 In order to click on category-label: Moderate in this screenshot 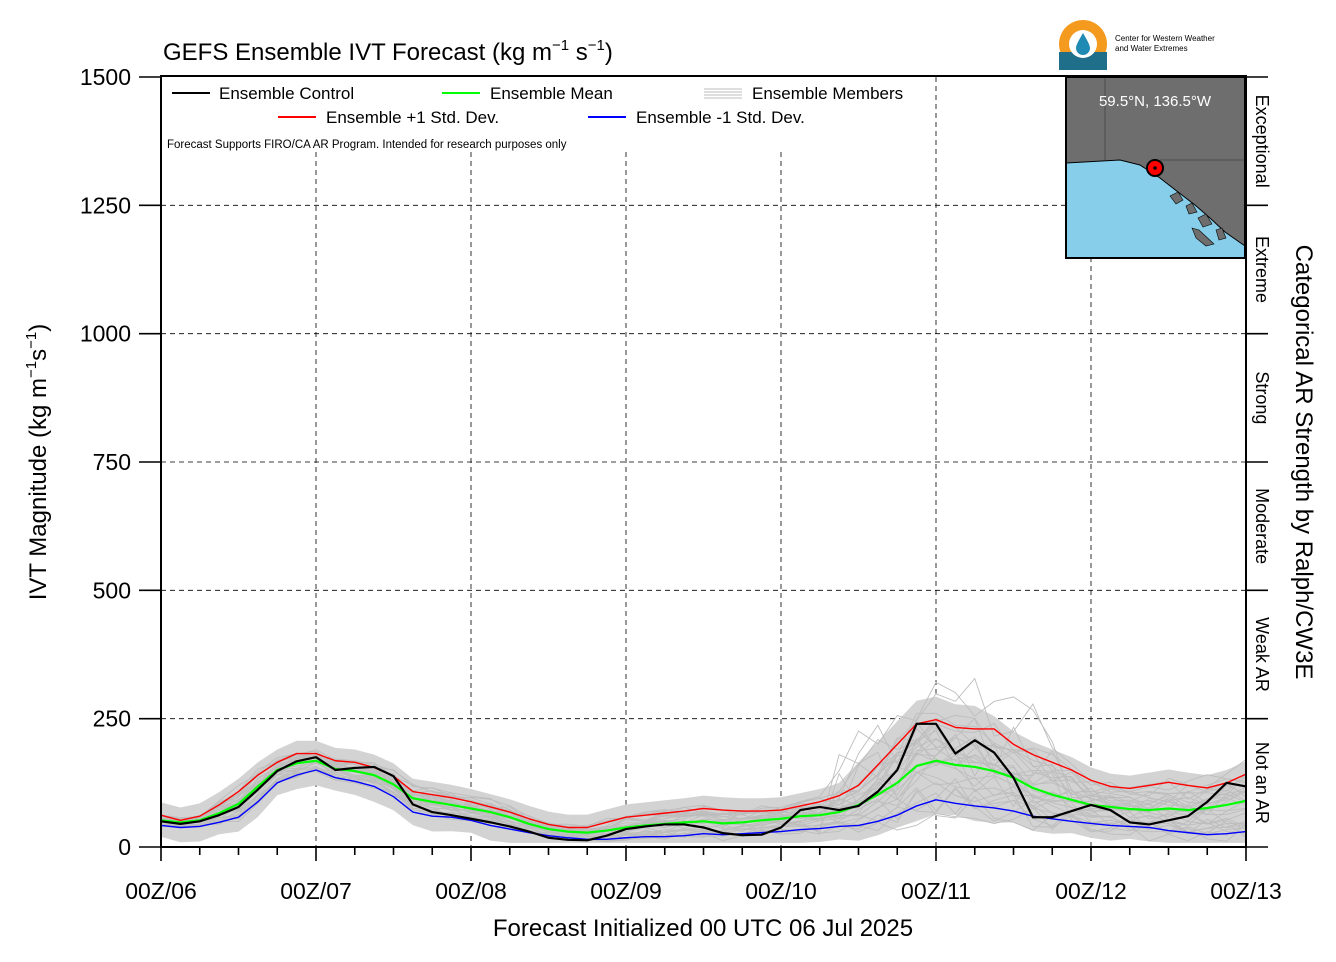, I will do `click(1262, 526)`.